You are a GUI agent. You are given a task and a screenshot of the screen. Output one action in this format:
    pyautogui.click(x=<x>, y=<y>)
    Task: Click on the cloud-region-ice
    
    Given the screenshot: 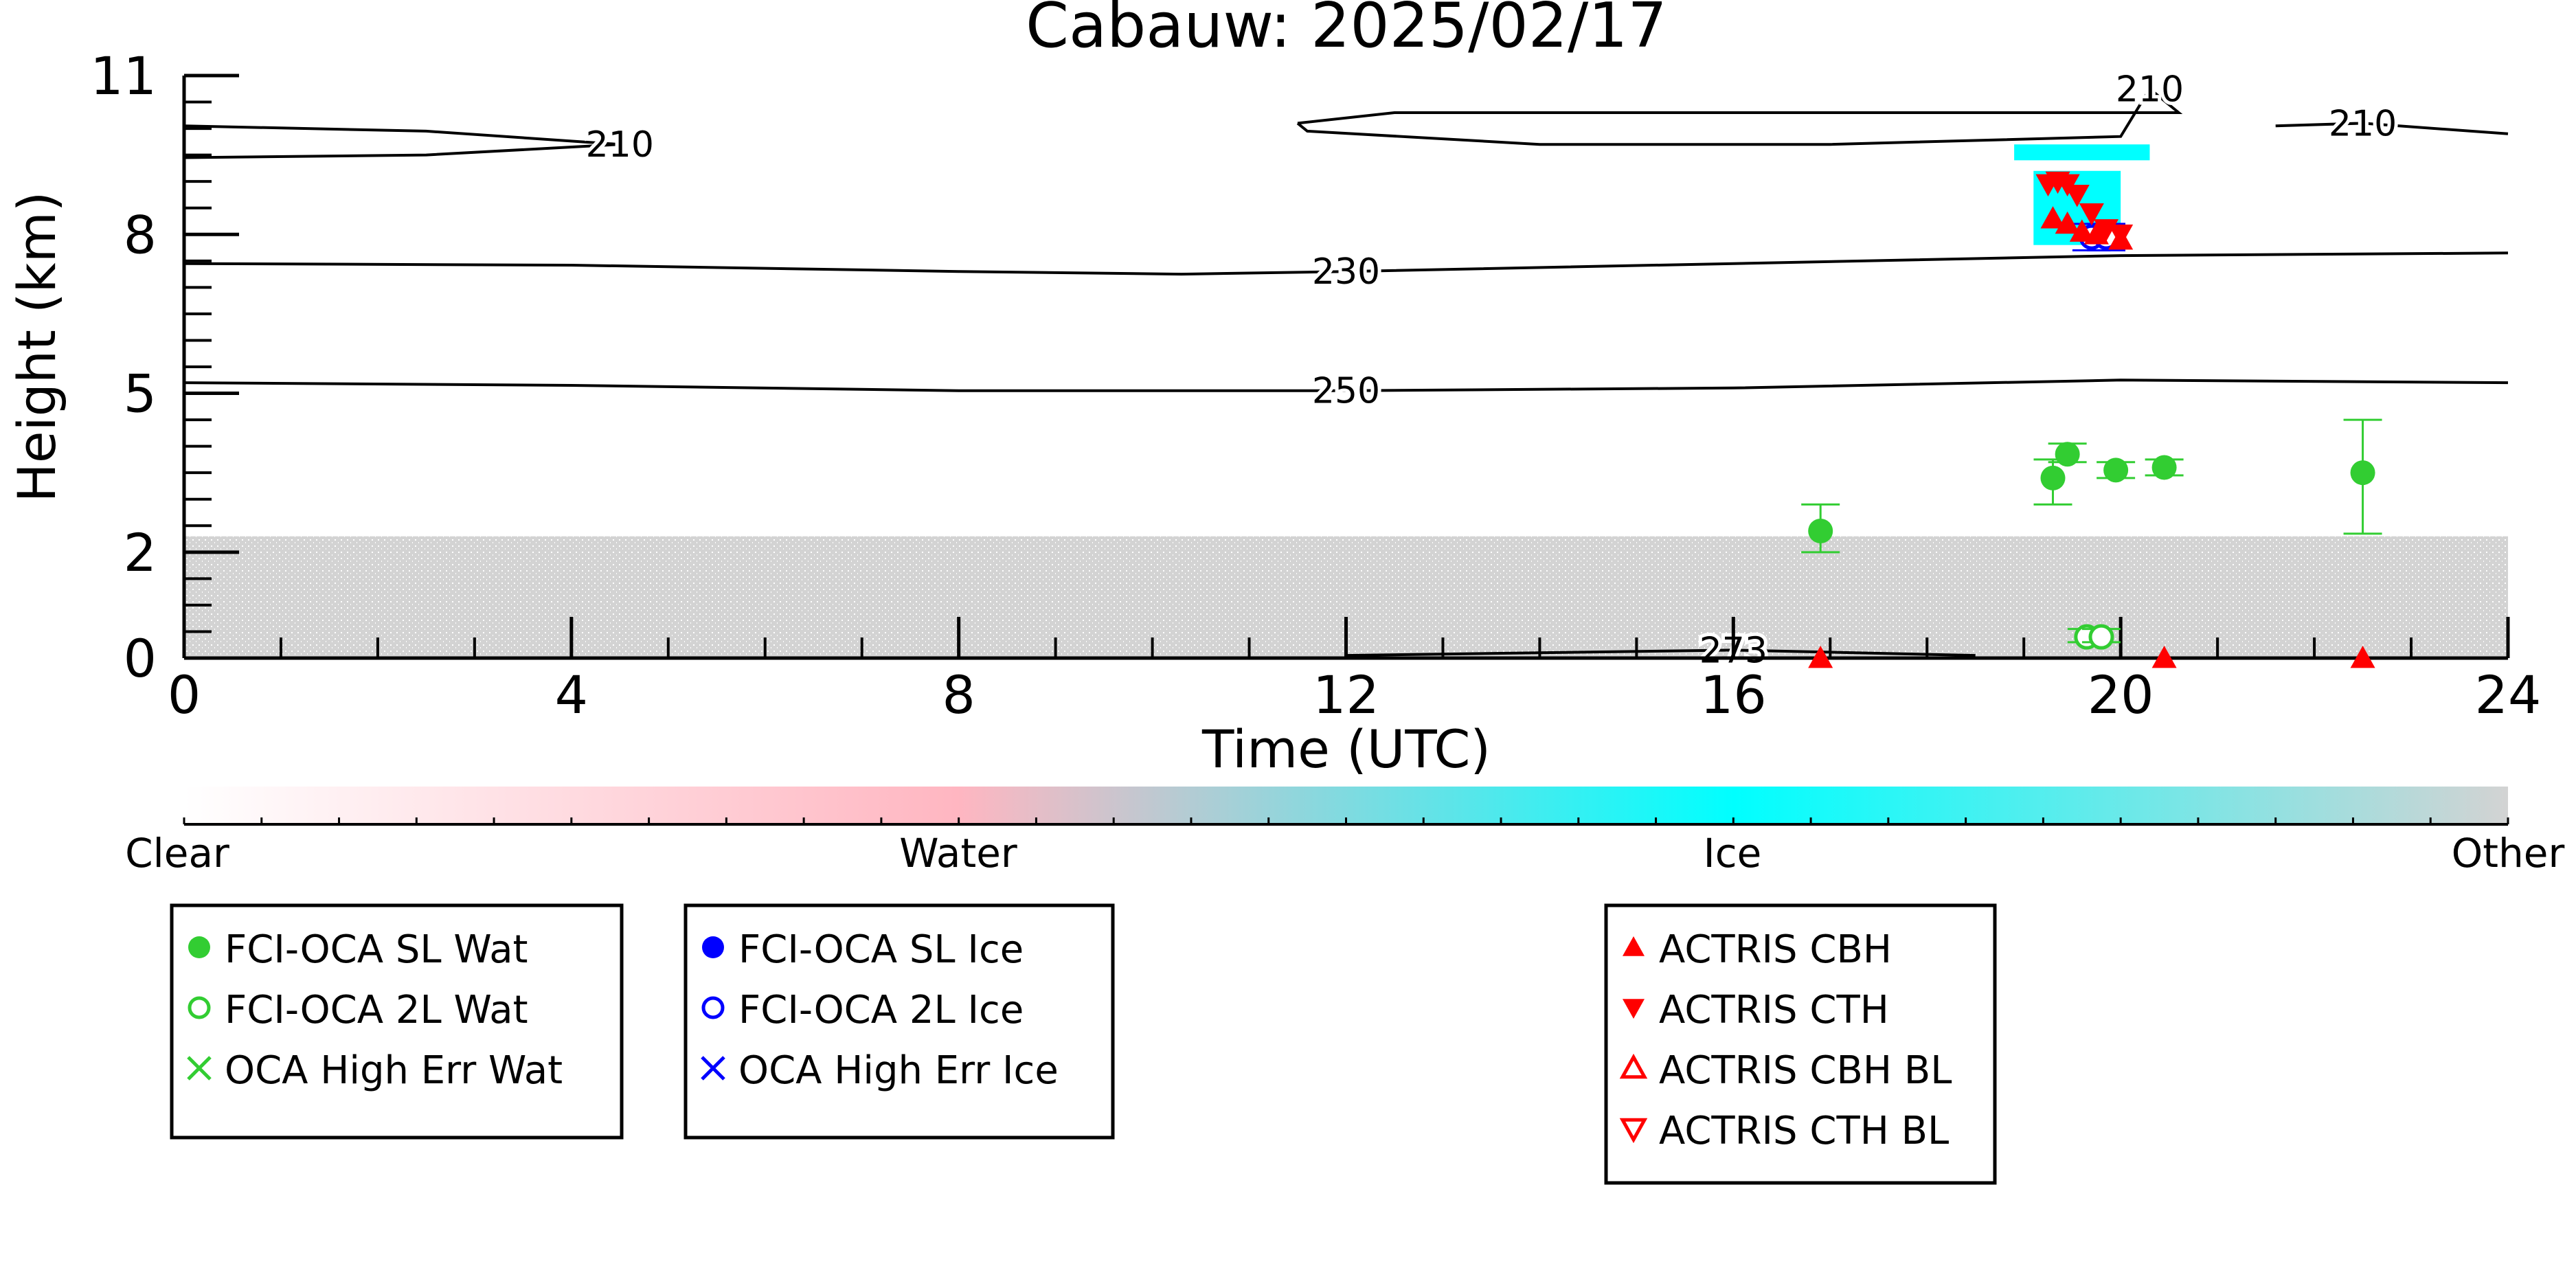 What is the action you would take?
    pyautogui.click(x=2082, y=152)
    